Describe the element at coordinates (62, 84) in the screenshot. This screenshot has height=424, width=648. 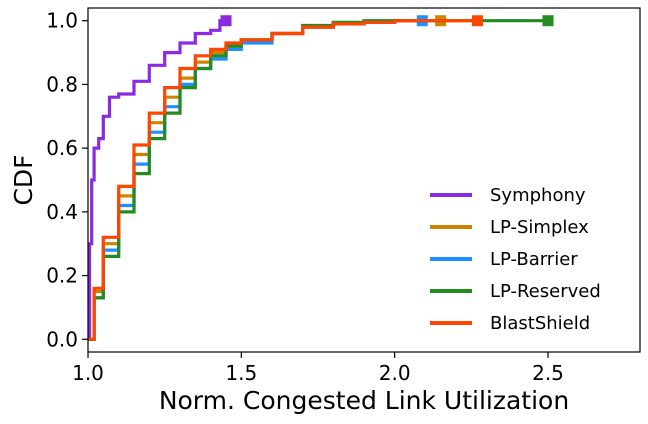
I see `y-tick-label: 0.8` at that location.